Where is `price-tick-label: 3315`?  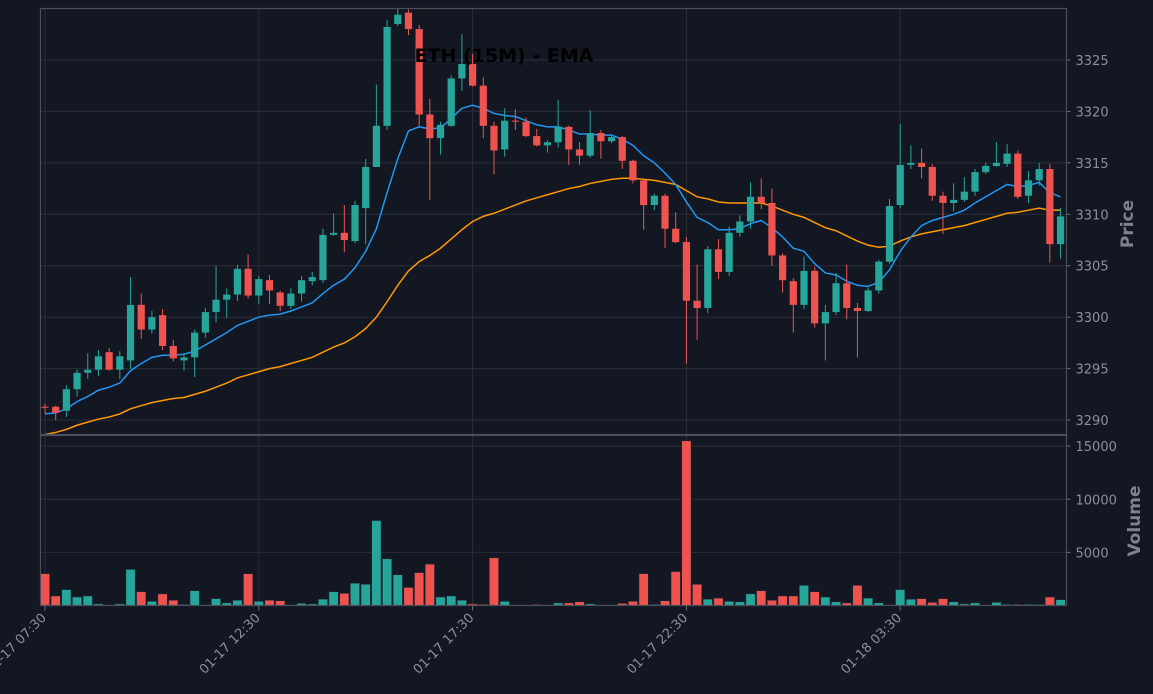
price-tick-label: 3315 is located at coordinates (1092, 164).